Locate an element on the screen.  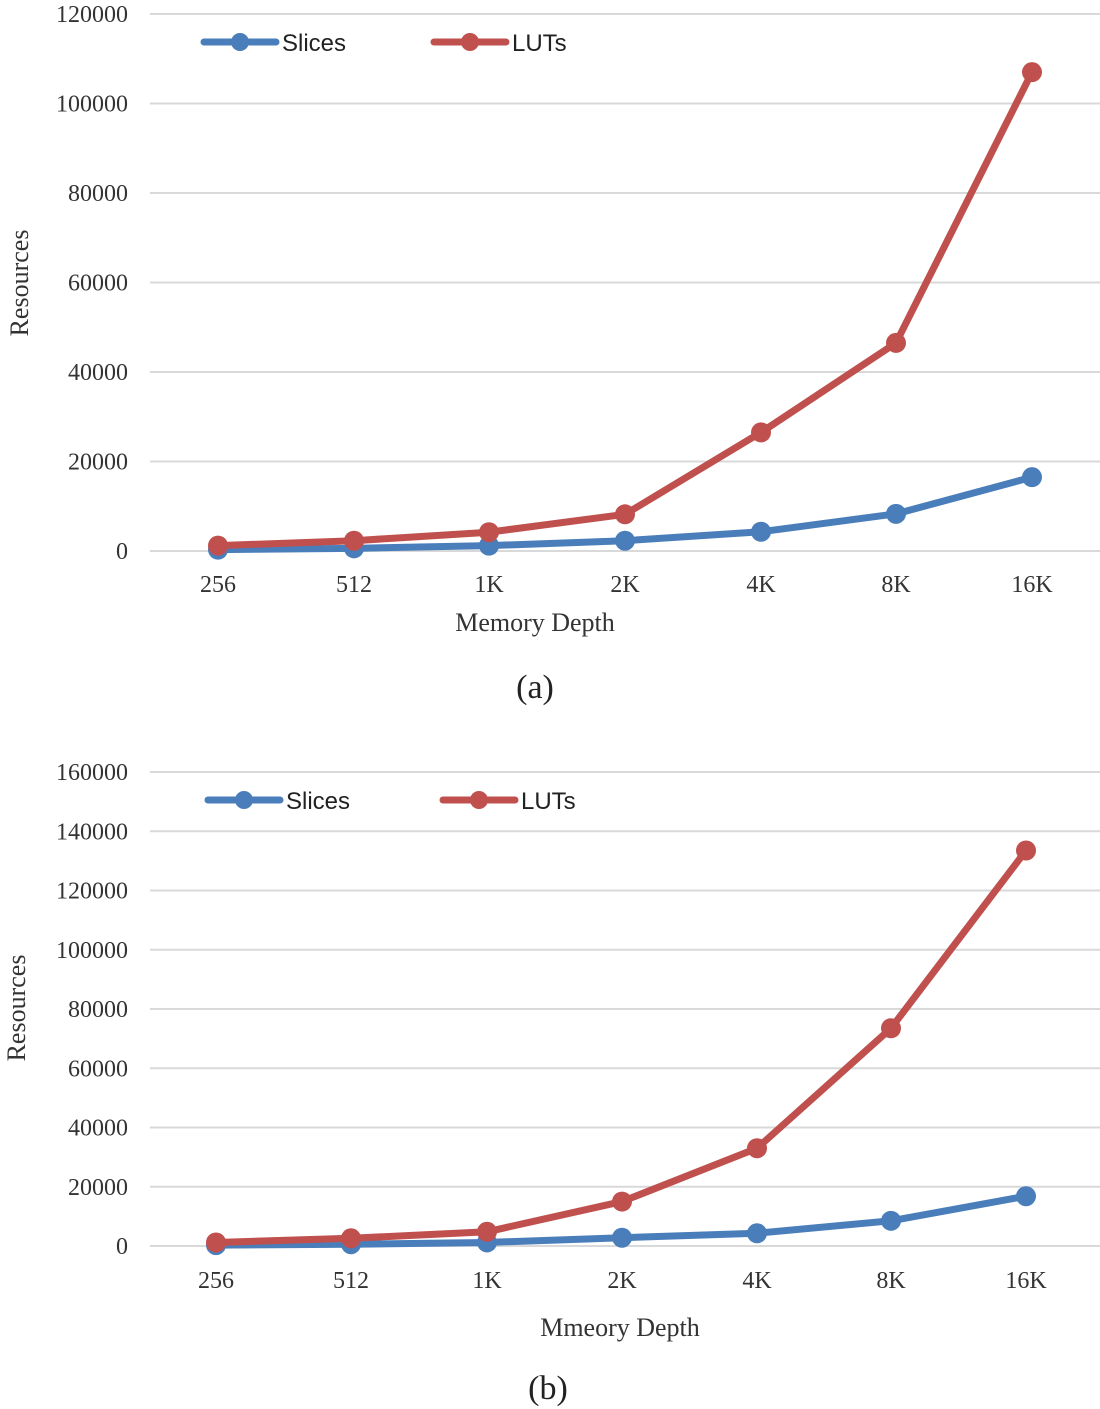
y-tick-label: 140000 is located at coordinates (92, 832).